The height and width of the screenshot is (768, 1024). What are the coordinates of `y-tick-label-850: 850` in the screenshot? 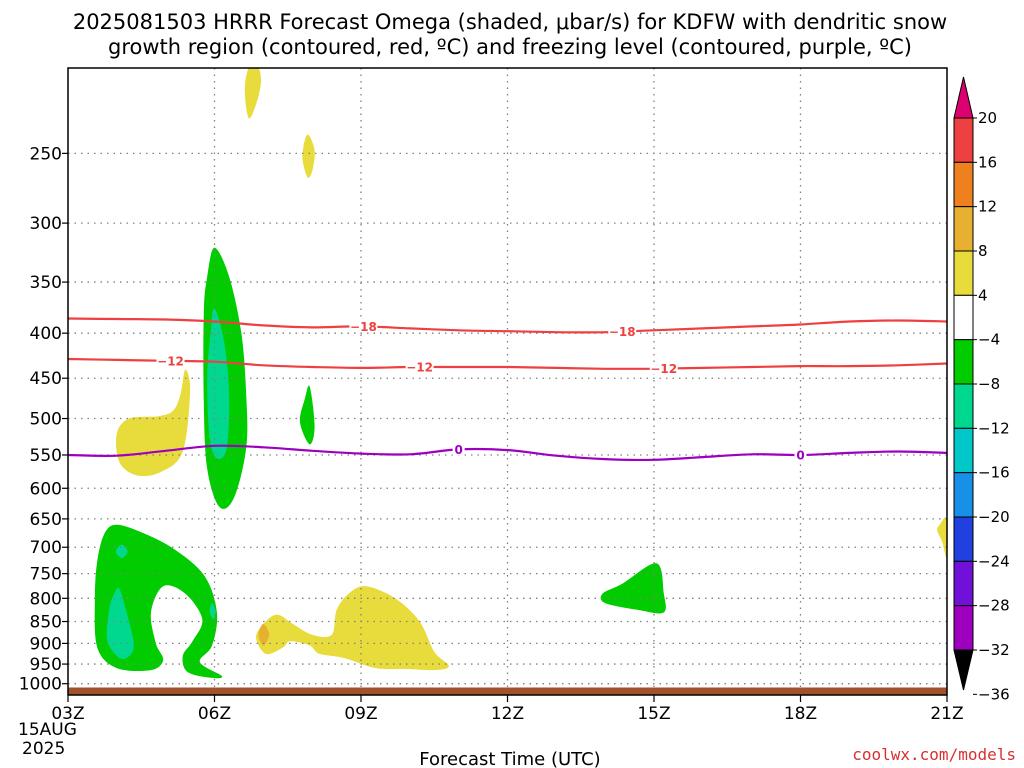 It's located at (46, 623).